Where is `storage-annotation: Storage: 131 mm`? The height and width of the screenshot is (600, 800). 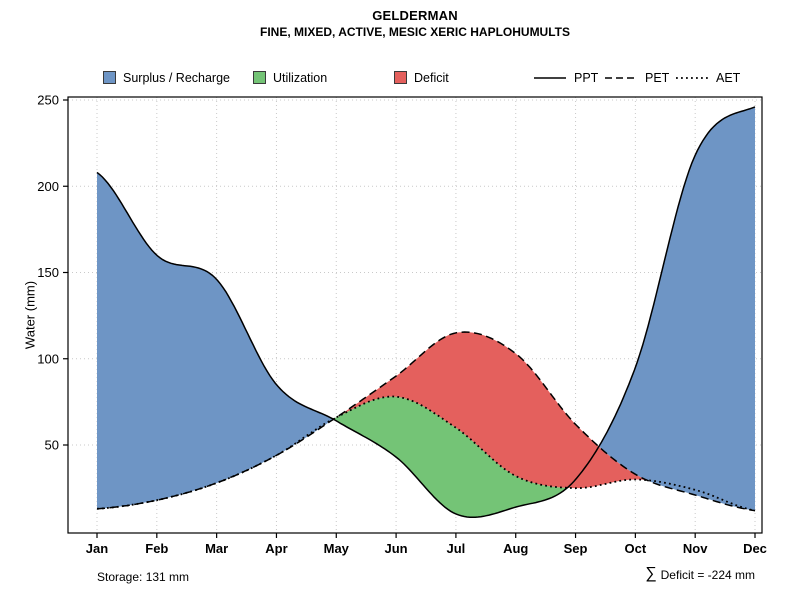 storage-annotation: Storage: 131 mm is located at coordinates (143, 577).